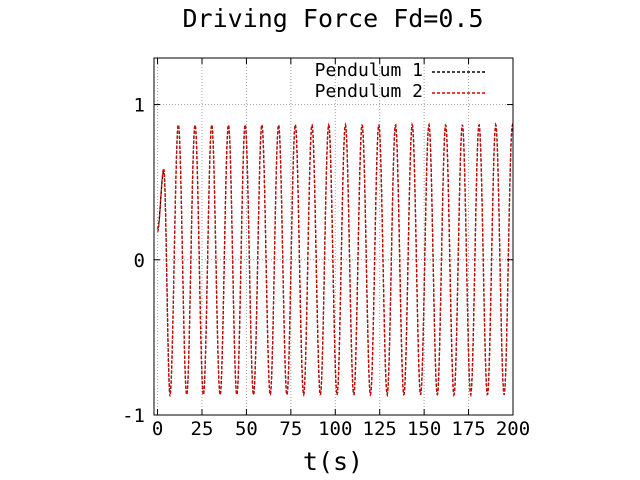  What do you see at coordinates (246, 429) in the screenshot?
I see `x-tick-label: 50` at bounding box center [246, 429].